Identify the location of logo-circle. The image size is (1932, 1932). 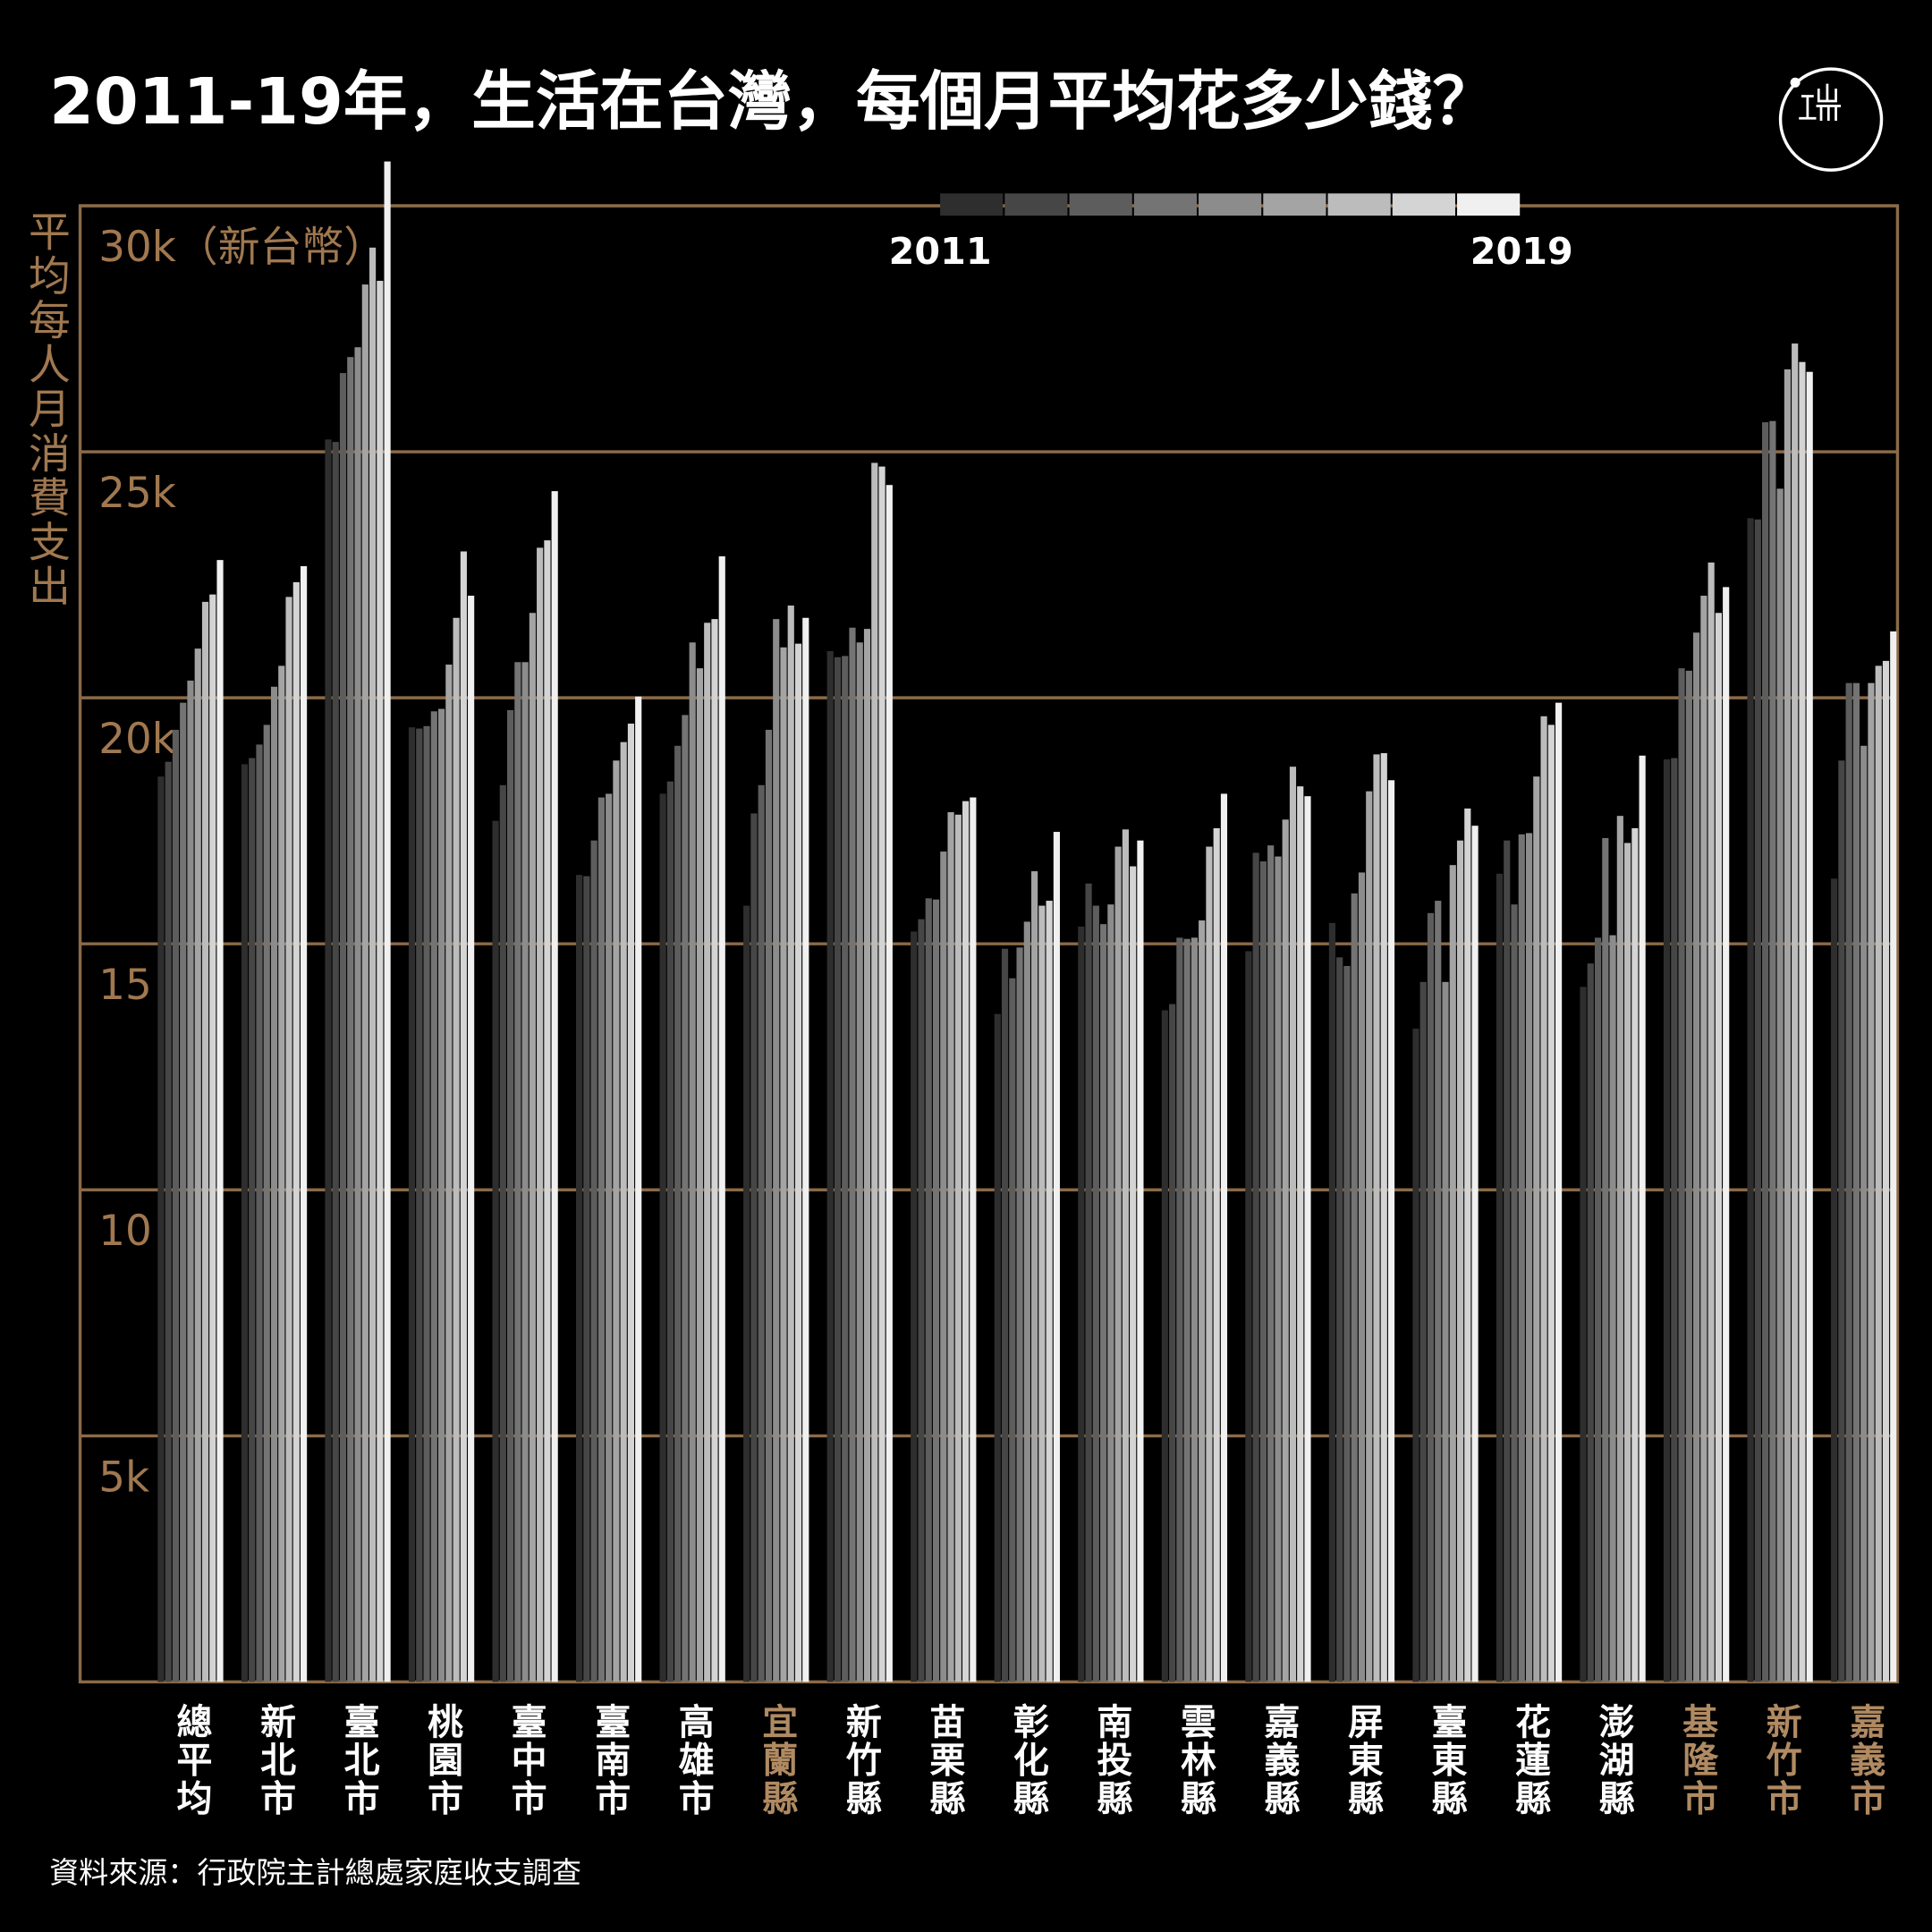
(1831, 119).